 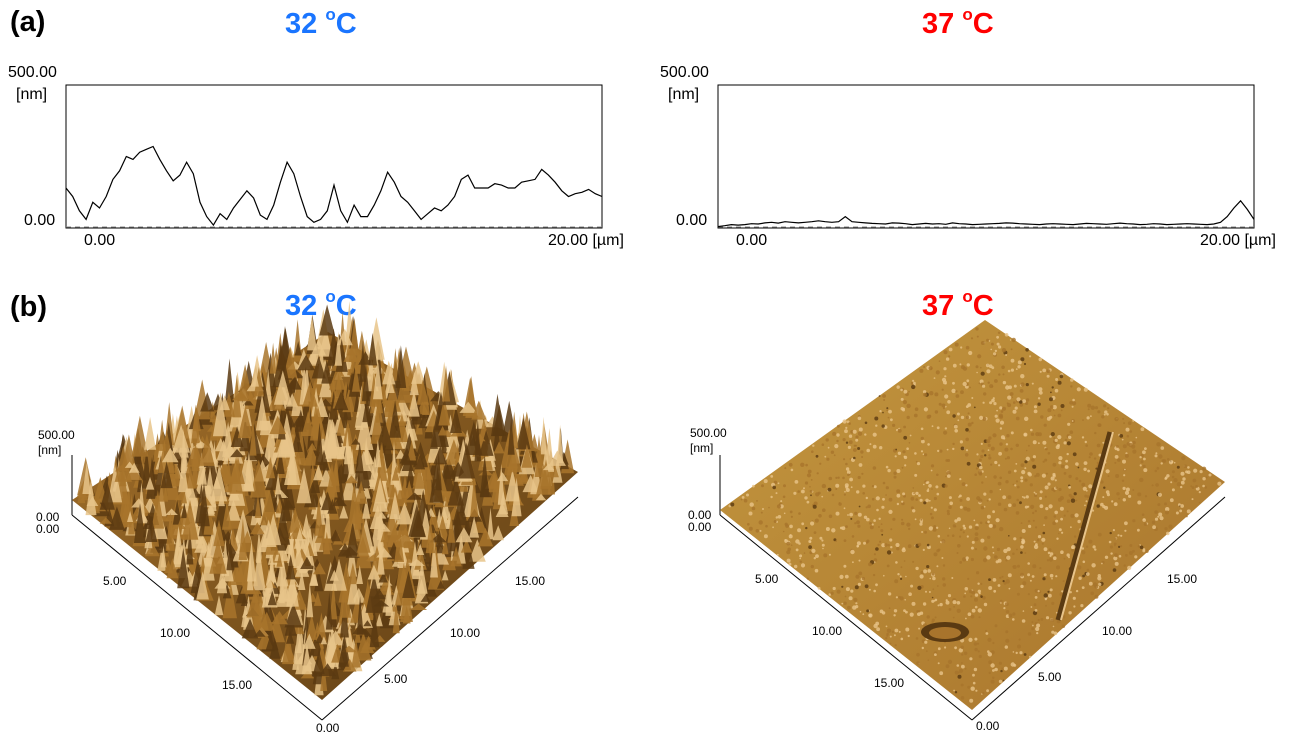 What do you see at coordinates (708, 433) in the screenshot?
I see `surface2-z-top: 500.00` at bounding box center [708, 433].